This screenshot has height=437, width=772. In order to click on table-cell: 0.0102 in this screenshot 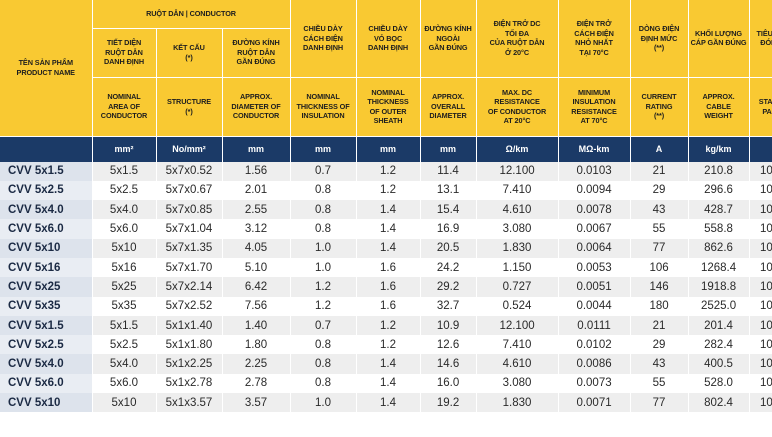, I will do `click(594, 345)`.